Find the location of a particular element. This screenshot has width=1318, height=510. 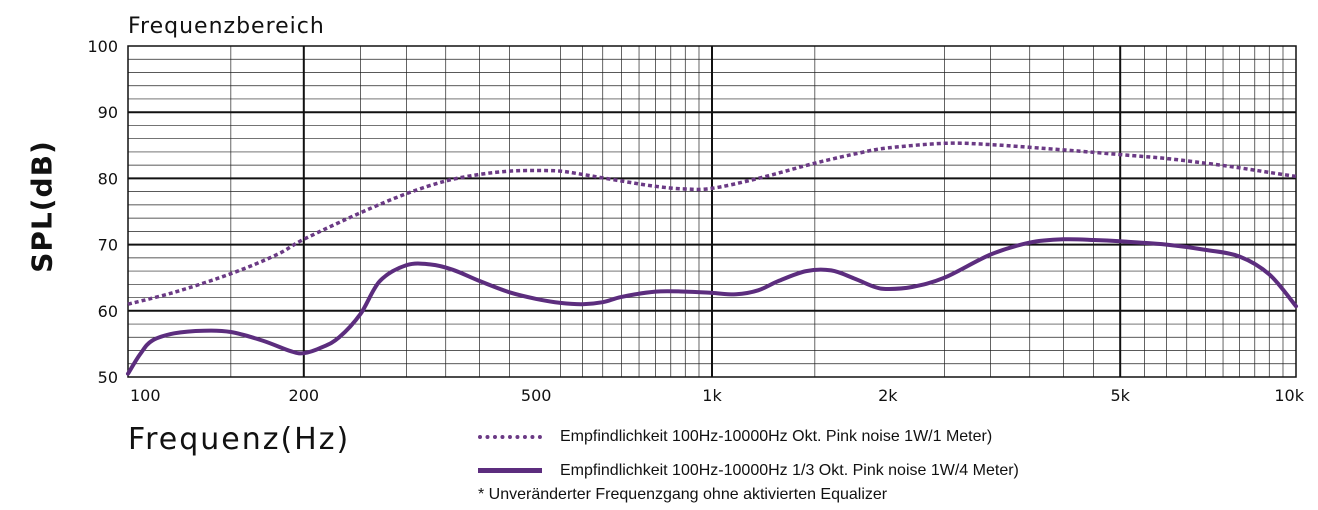

x-tick-label: 500 is located at coordinates (536, 395).